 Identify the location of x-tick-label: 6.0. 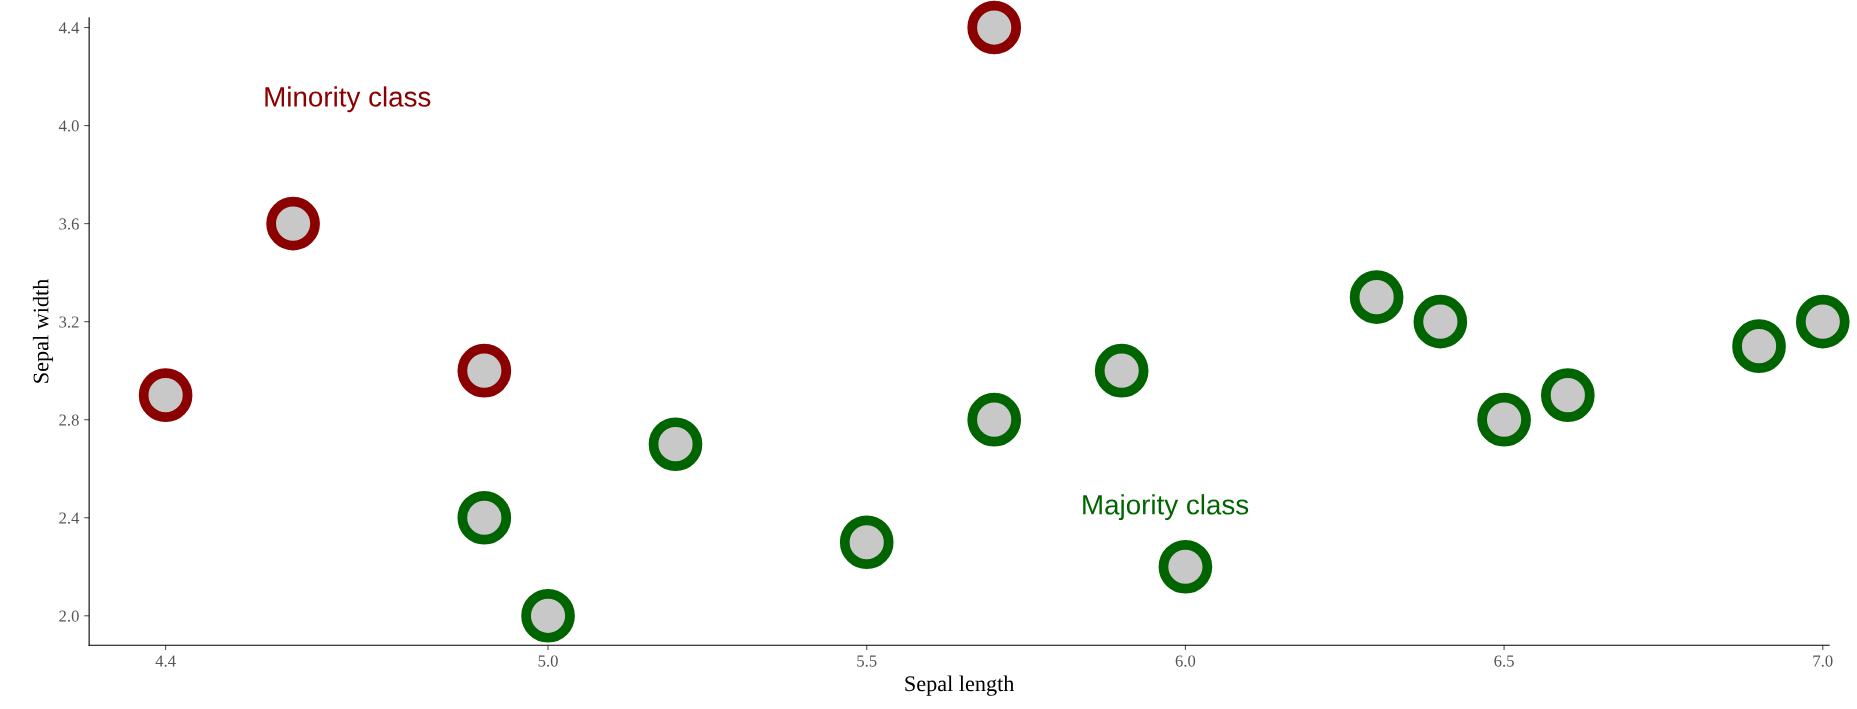
(1185, 661).